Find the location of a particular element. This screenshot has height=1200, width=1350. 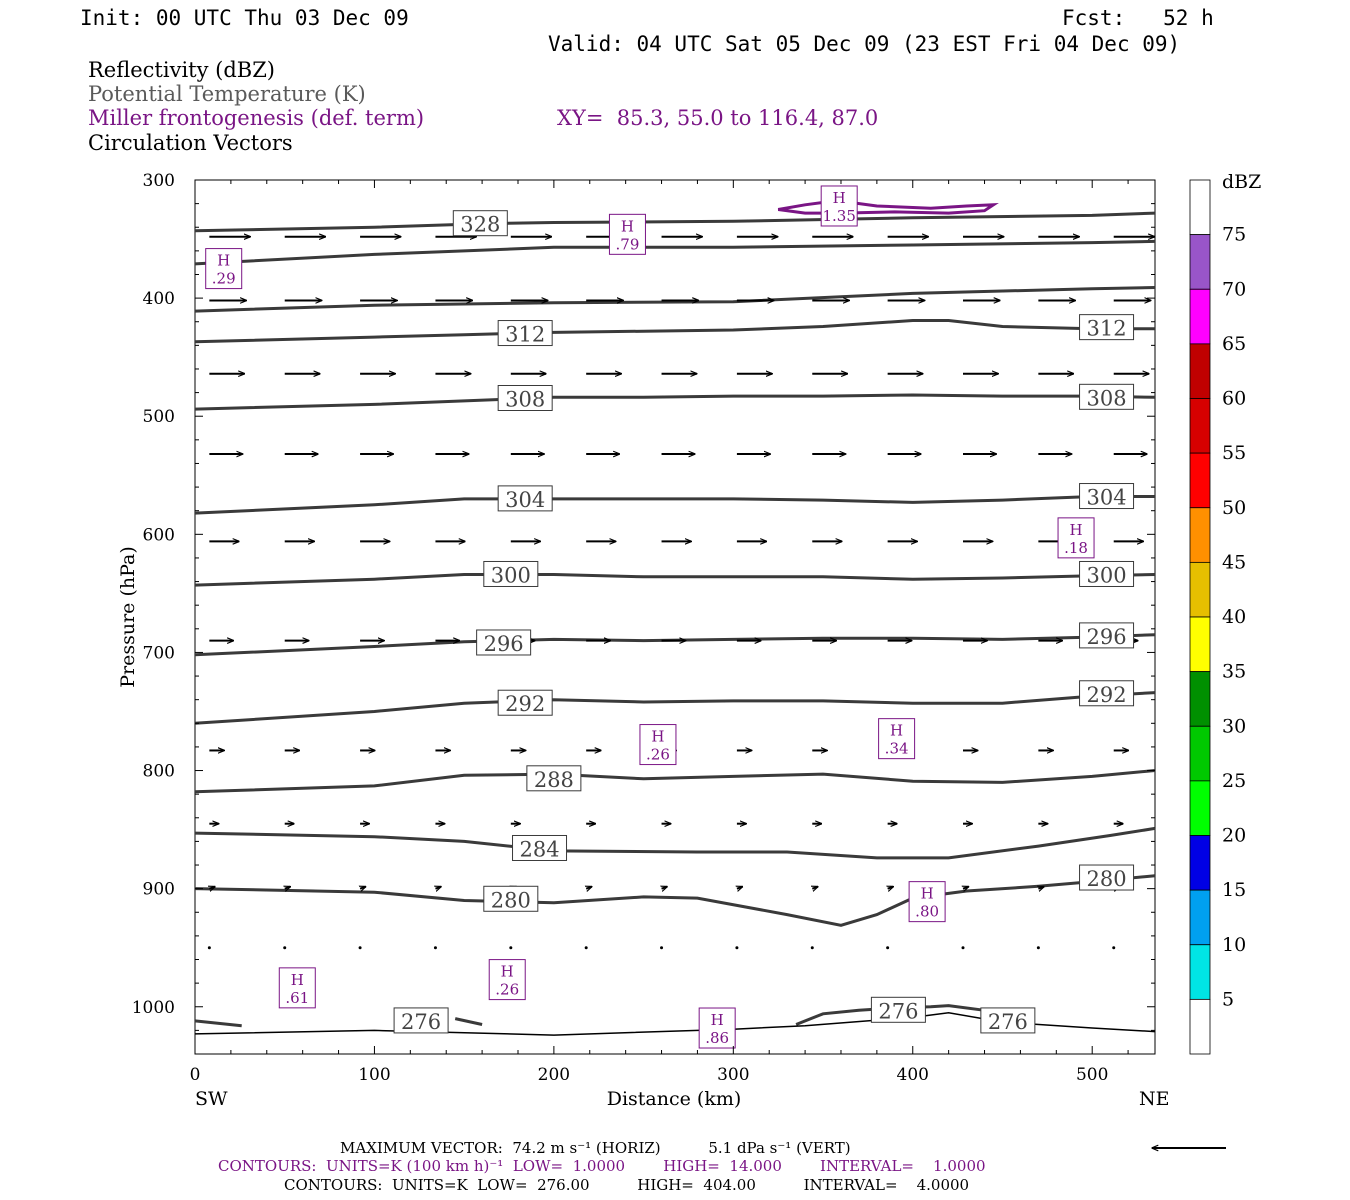

y-tick-label: 700 is located at coordinates (159, 653).